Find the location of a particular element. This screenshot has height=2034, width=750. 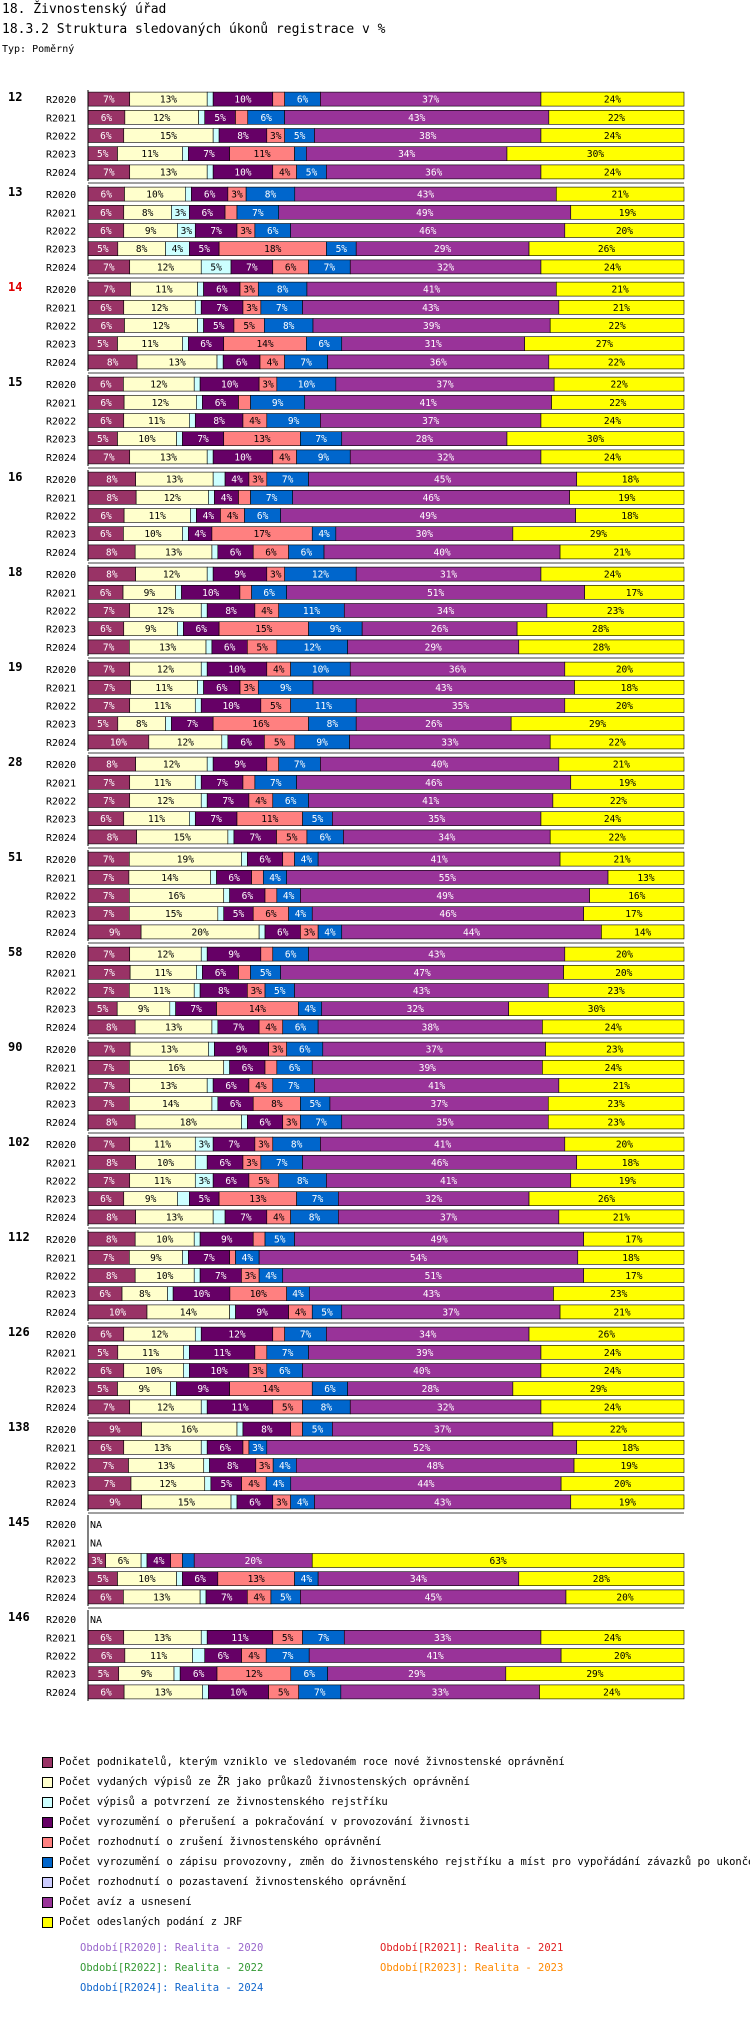

data-label: 32% is located at coordinates (433, 1199).